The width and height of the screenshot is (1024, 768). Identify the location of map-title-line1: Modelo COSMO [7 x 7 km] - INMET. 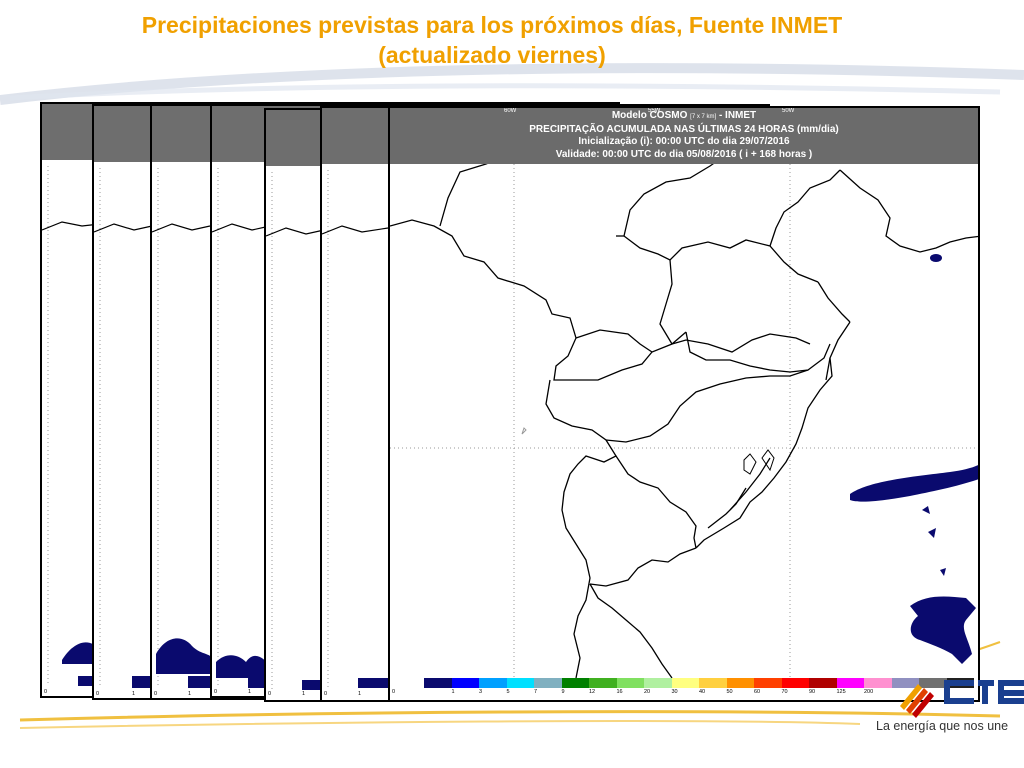
(684, 115).